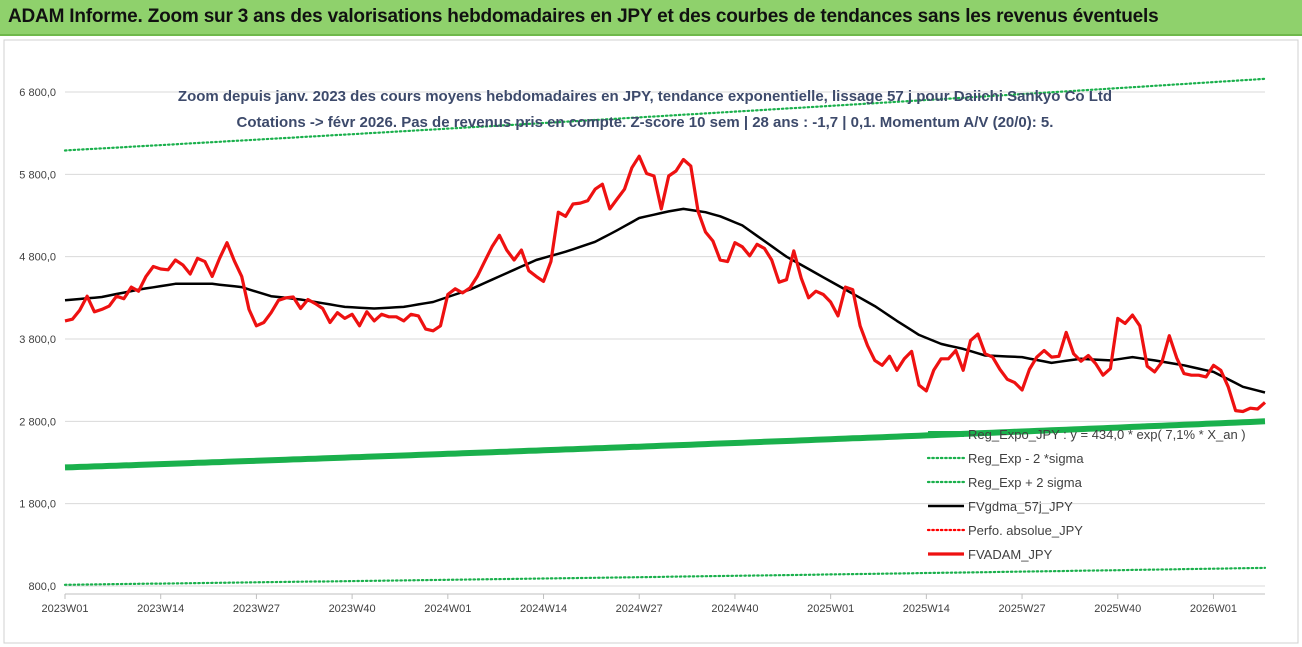 The width and height of the screenshot is (1302, 647). Describe the element at coordinates (1026, 458) in the screenshot. I see `legend-label: Reg_Exp - 2 *sigma` at that location.